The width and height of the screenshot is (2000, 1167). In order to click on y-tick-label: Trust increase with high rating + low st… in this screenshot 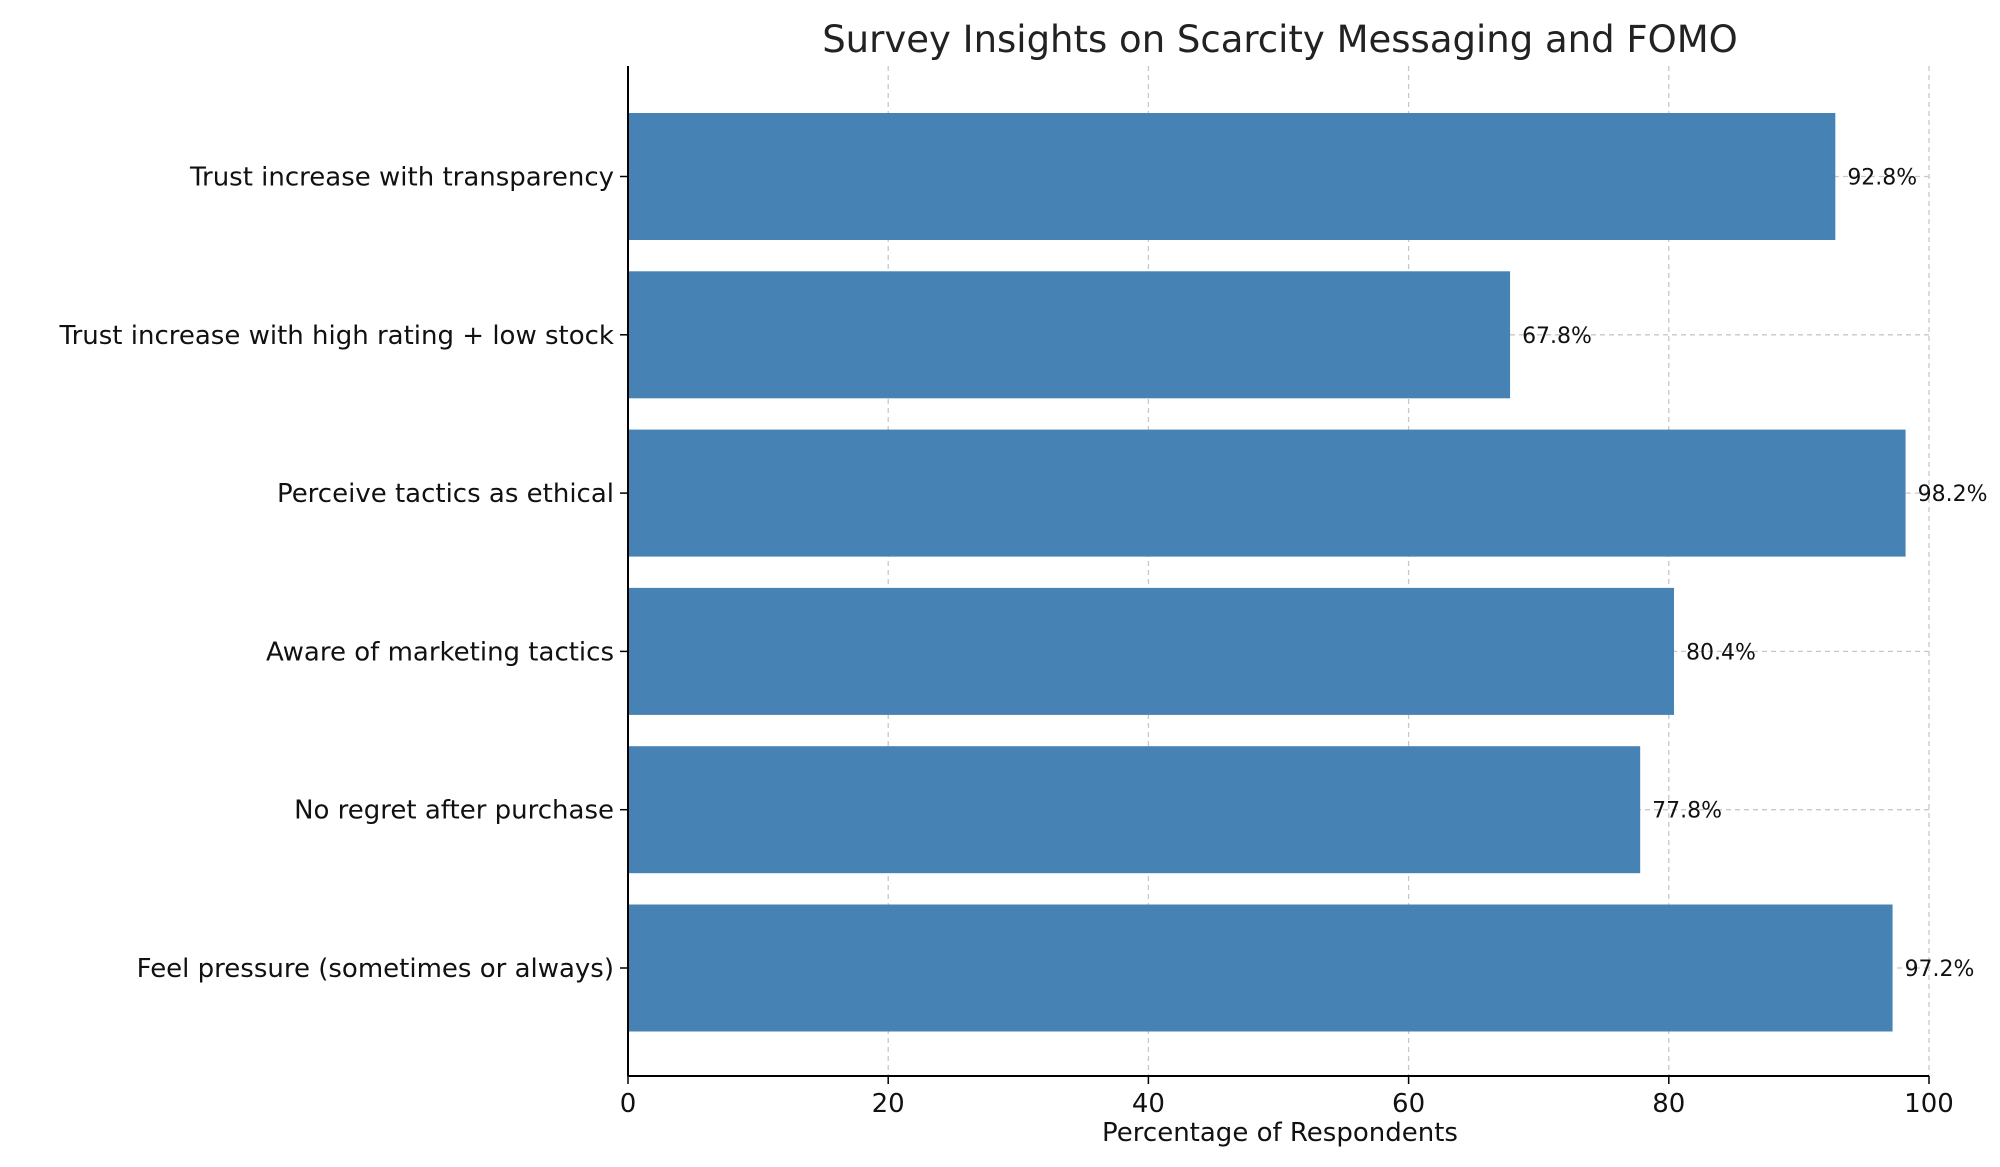, I will do `click(336, 336)`.